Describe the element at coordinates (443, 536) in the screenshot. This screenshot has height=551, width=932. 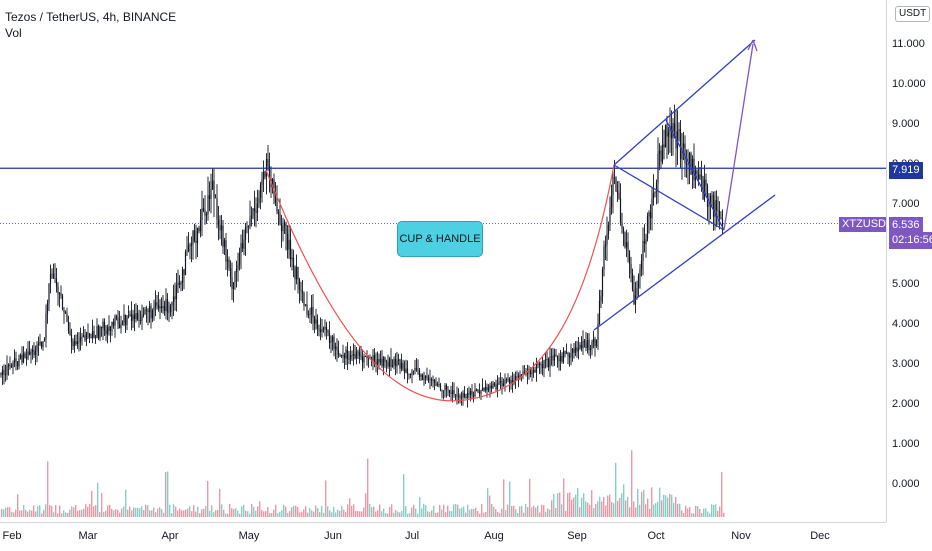
I see `time-scale: Feb Mar Apr May Jun Jul Aug Sep Oct Nov Dec` at that location.